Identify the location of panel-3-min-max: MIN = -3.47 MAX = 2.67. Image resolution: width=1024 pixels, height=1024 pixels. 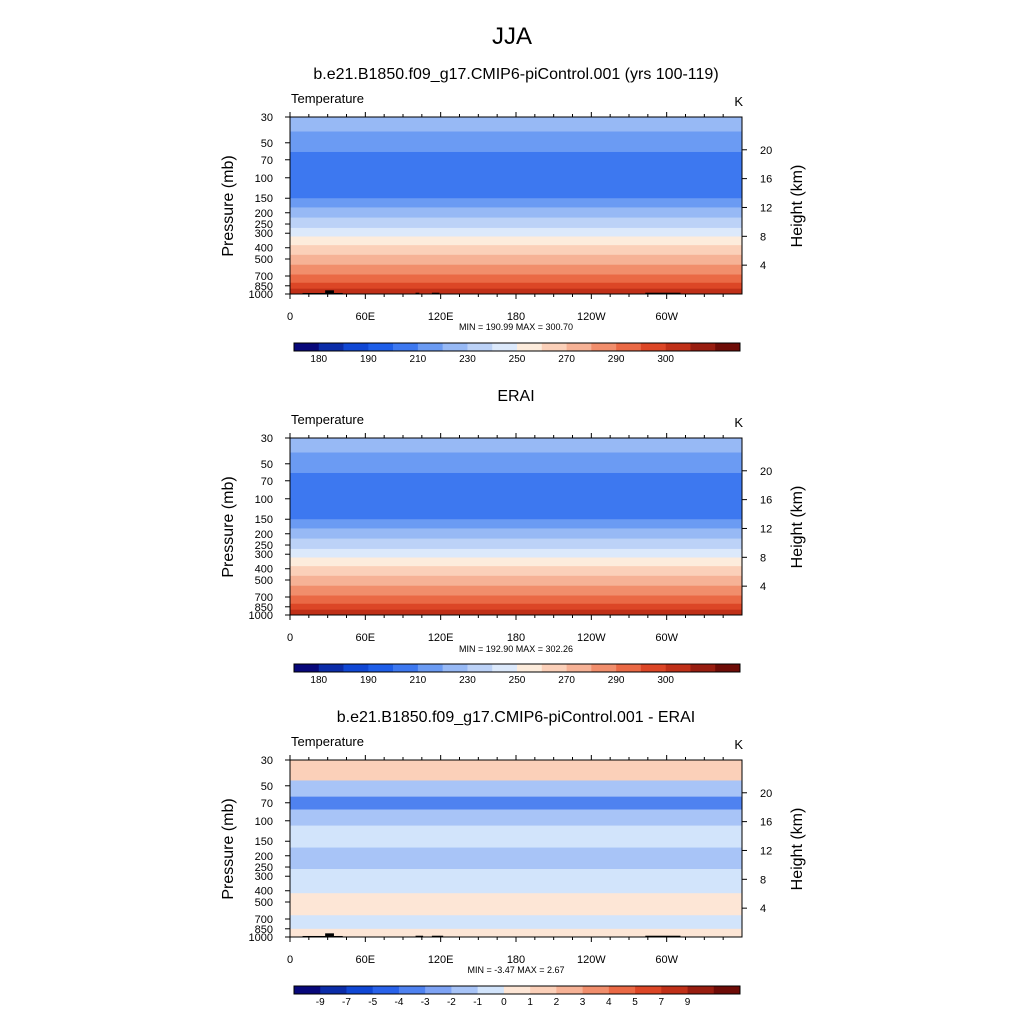
(515, 970).